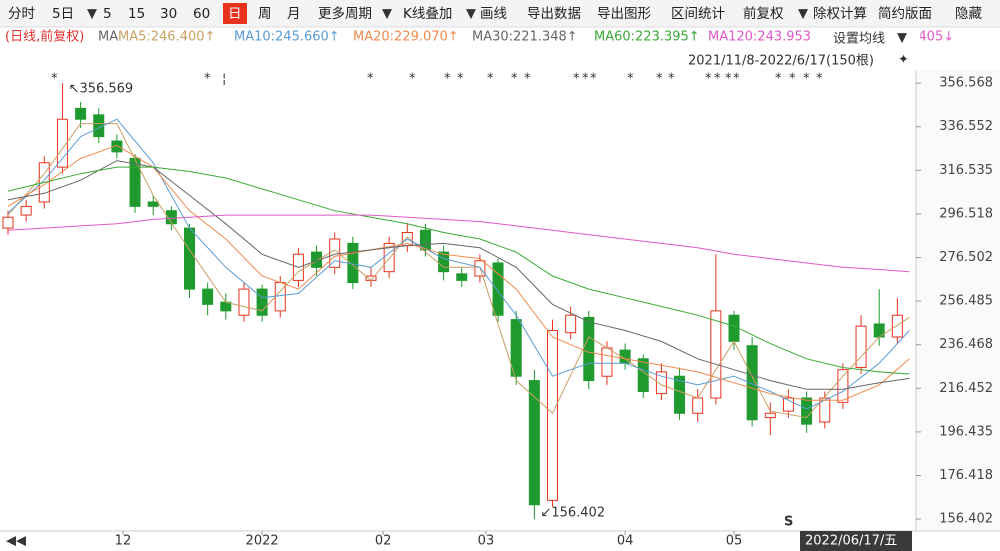  I want to click on current-date-bg, so click(856, 541).